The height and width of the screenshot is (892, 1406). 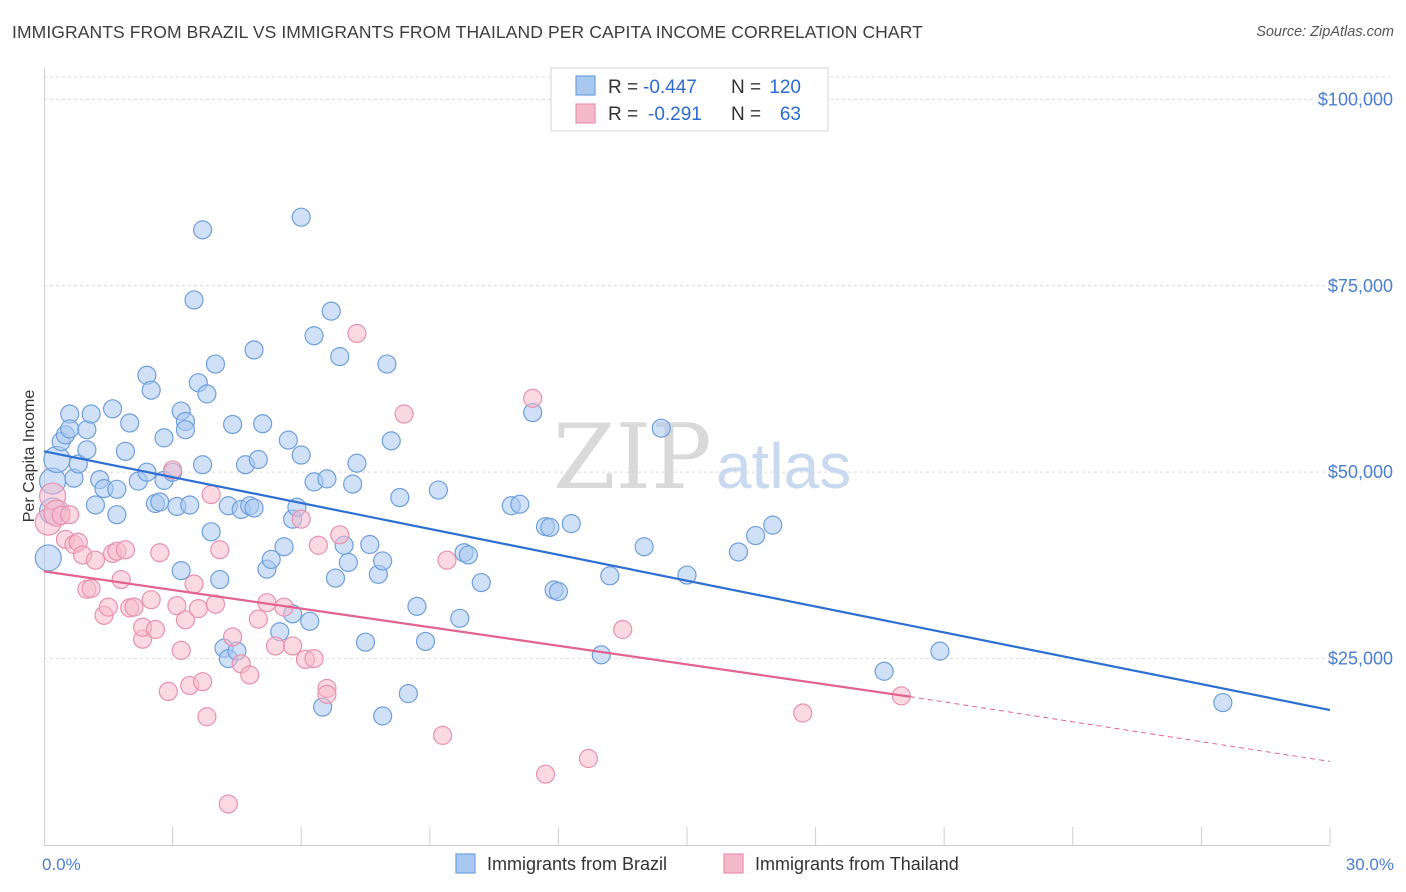 I want to click on legend-swatch-brazil, so click(x=585, y=85).